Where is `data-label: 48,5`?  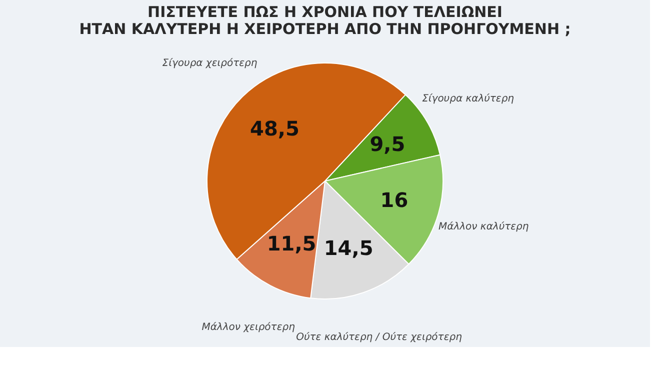
data-label: 48,5 is located at coordinates (275, 128).